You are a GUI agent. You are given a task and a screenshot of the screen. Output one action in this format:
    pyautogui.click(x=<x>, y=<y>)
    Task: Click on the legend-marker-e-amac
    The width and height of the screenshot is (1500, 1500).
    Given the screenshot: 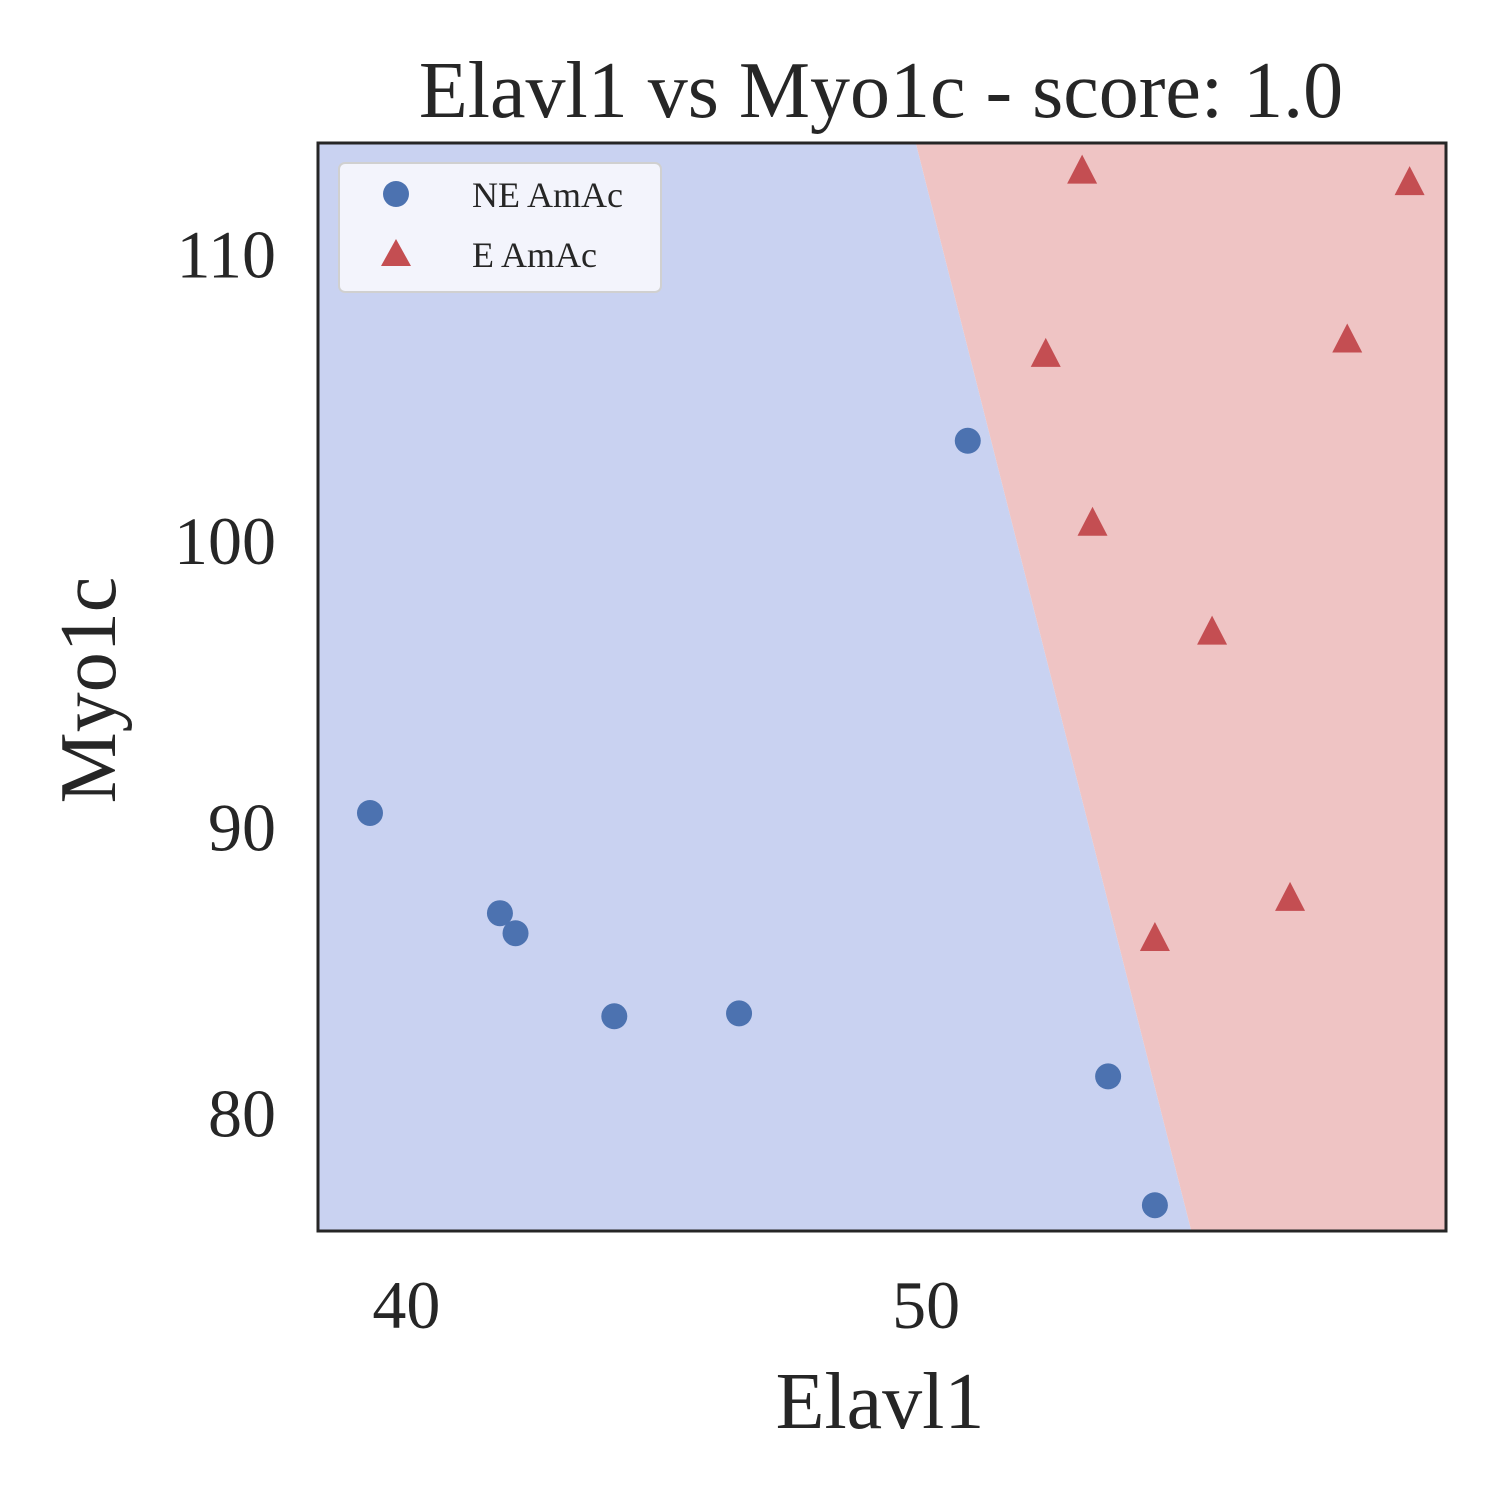 What is the action you would take?
    pyautogui.click(x=396, y=252)
    